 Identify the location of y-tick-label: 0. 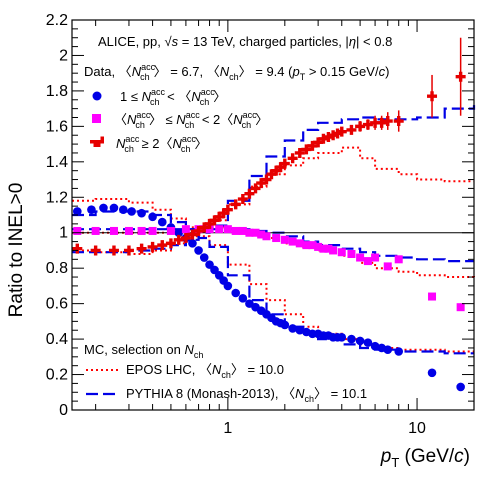
(63, 410).